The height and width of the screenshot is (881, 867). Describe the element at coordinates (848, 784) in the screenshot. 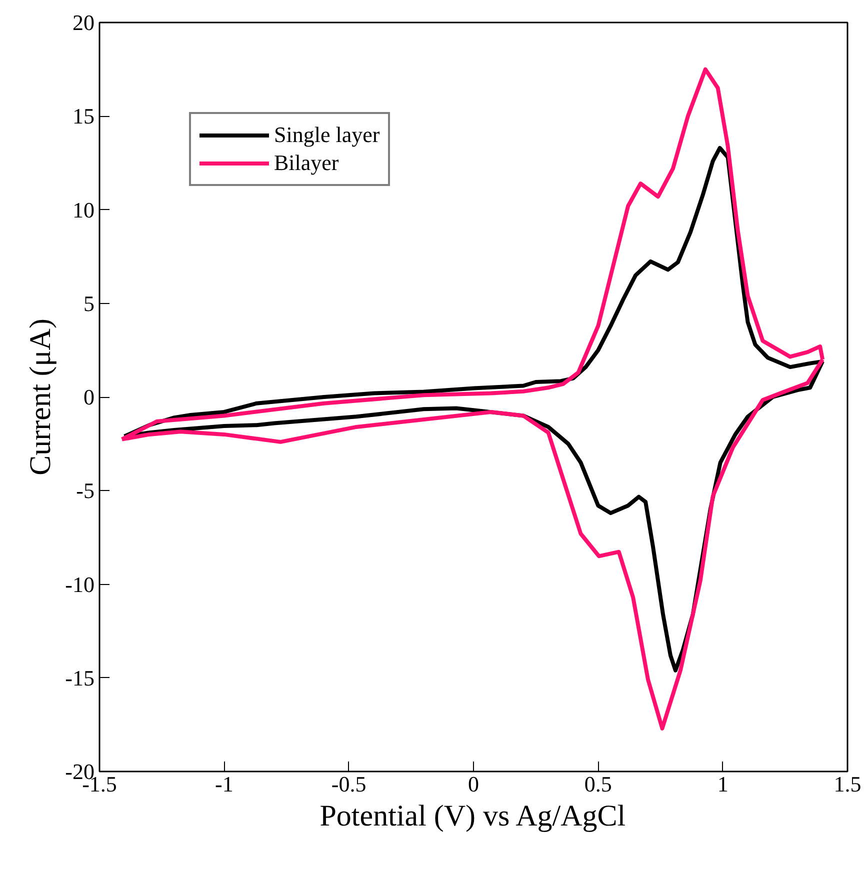

I see `x-tick-label: 1.5` at that location.